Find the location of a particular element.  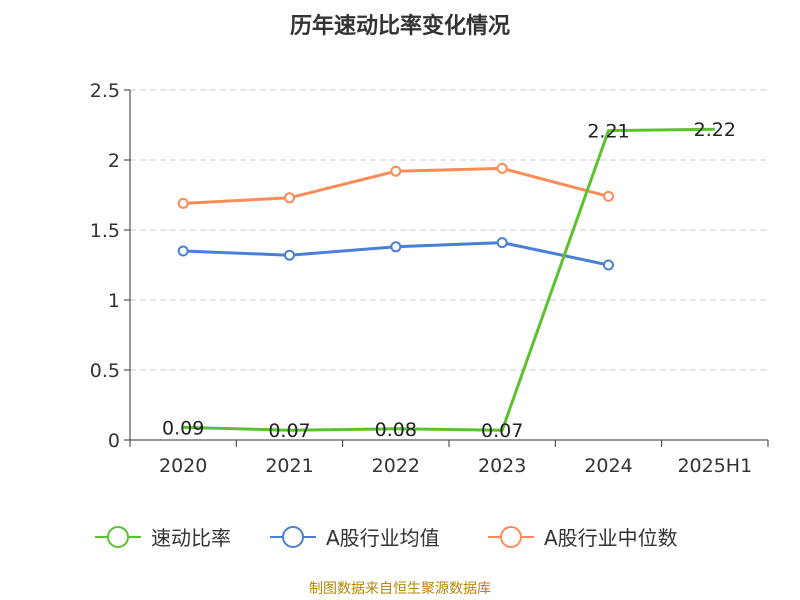

legend-label: 速动比率 is located at coordinates (191, 538).